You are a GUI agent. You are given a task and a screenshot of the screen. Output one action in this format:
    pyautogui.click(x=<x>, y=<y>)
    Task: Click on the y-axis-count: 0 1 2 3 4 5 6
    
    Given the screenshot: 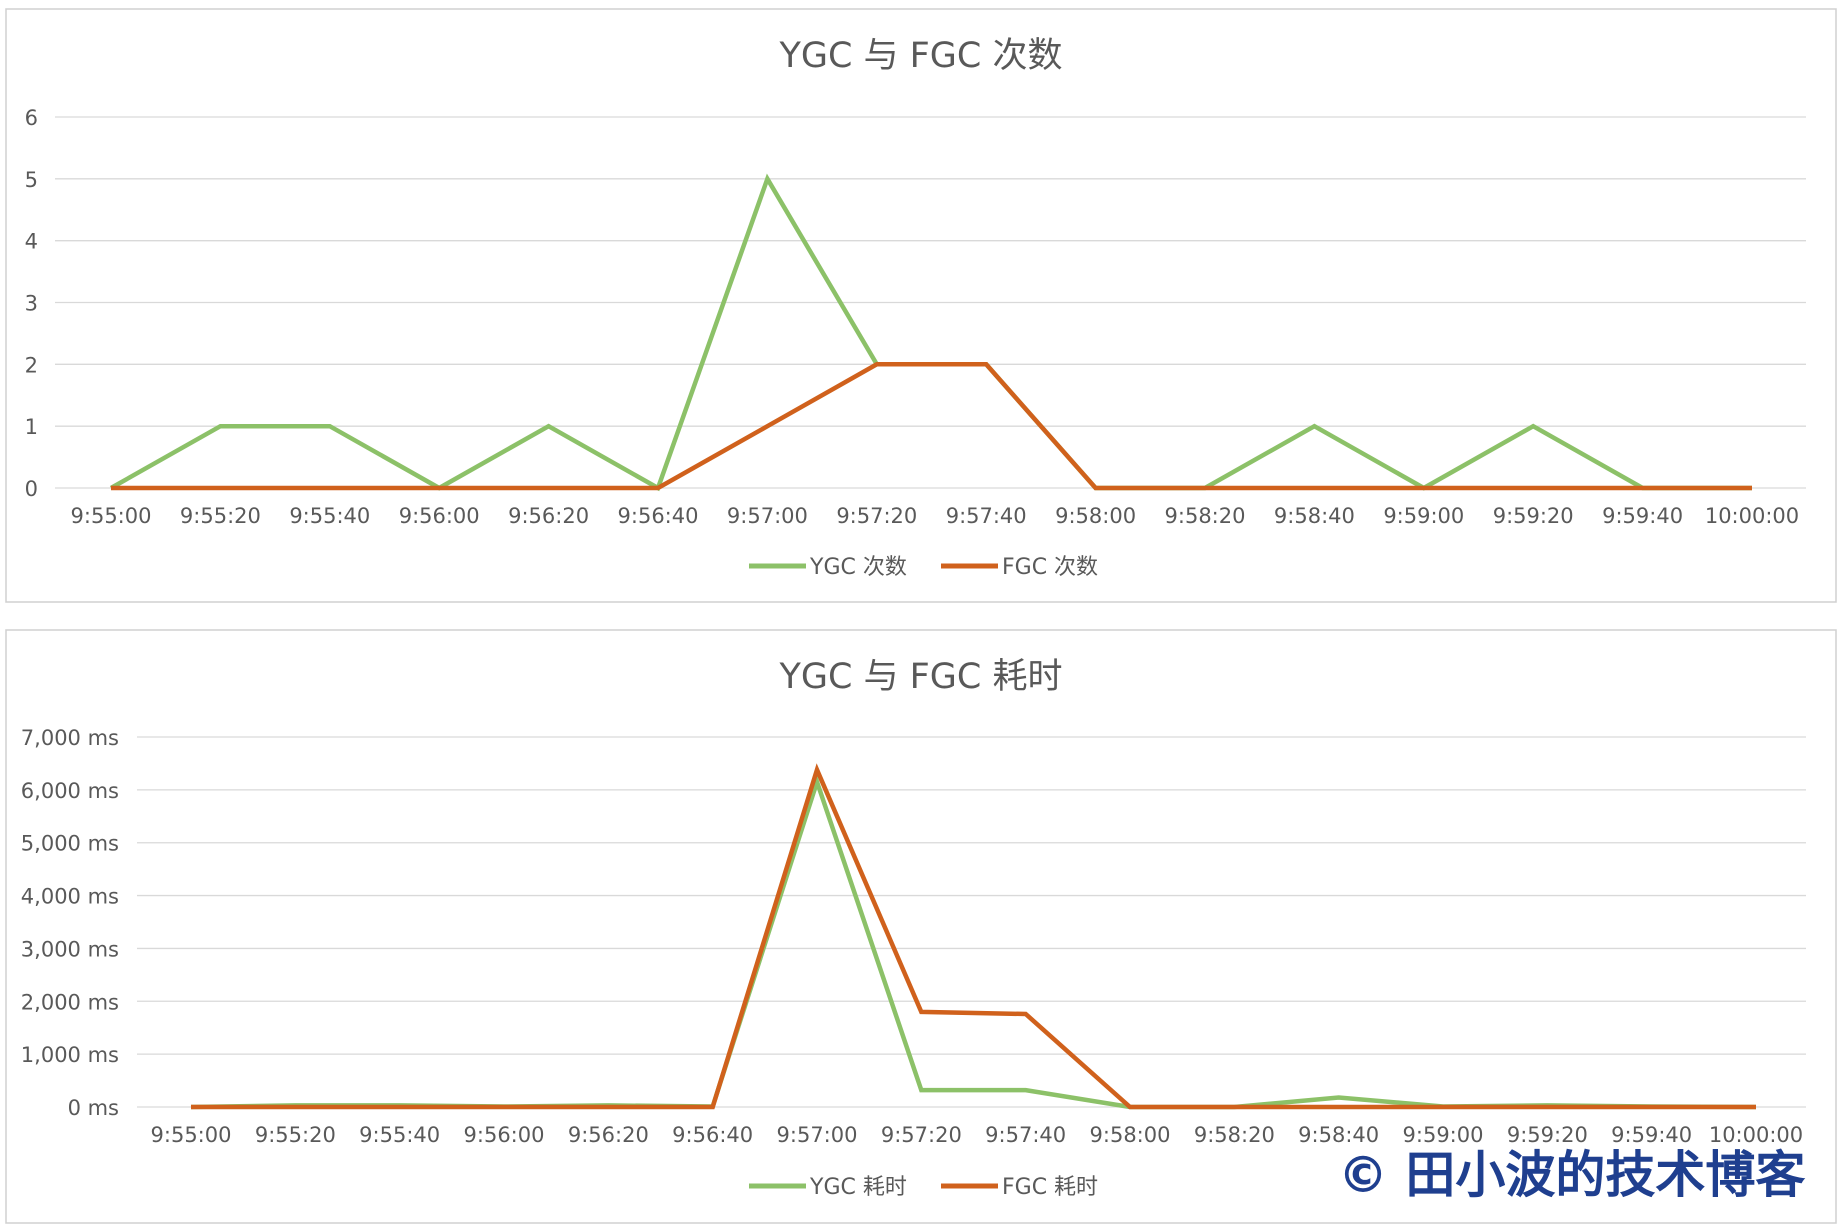 What is the action you would take?
    pyautogui.click(x=31, y=303)
    